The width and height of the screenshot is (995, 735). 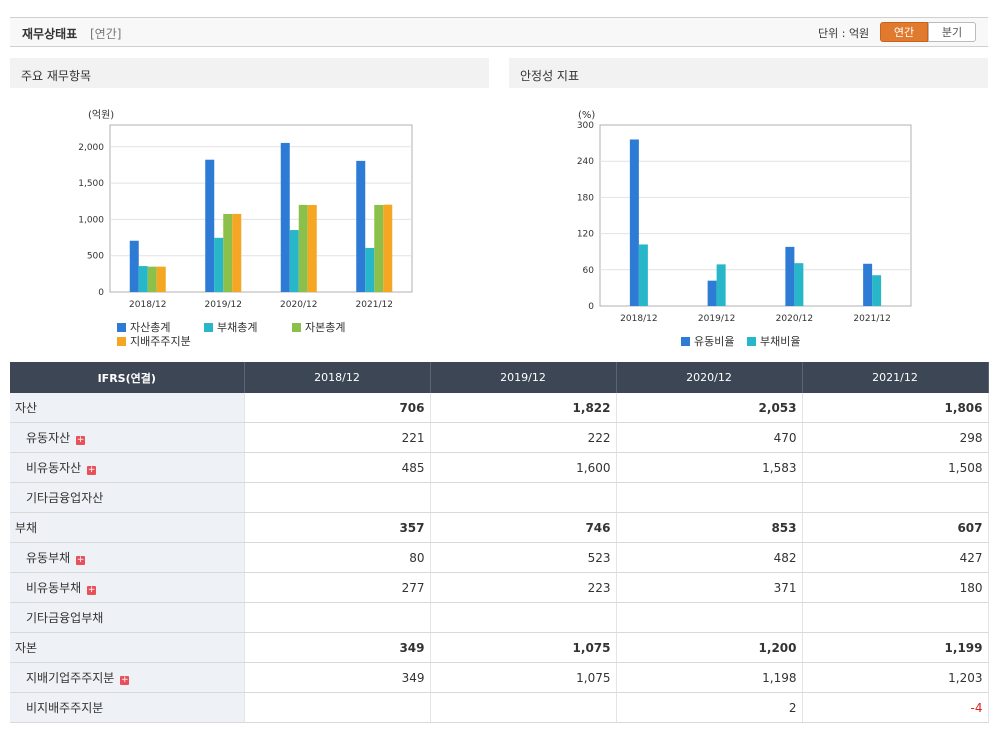 What do you see at coordinates (127, 497) in the screenshot?
I see `row-label: 기타금융업자산` at bounding box center [127, 497].